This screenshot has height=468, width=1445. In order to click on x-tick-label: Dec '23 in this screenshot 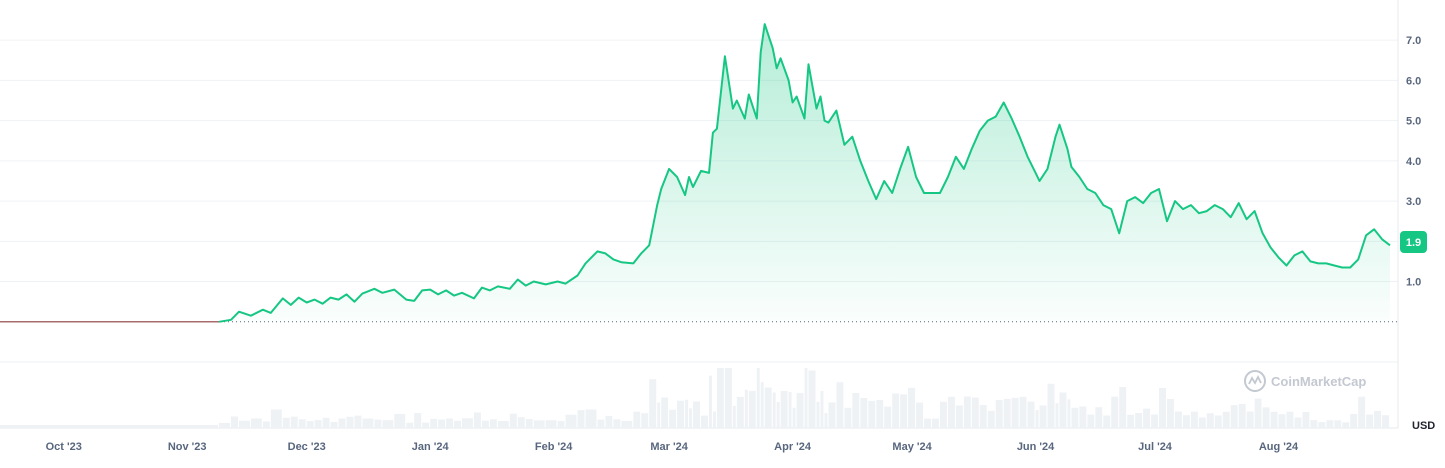, I will do `click(307, 447)`.